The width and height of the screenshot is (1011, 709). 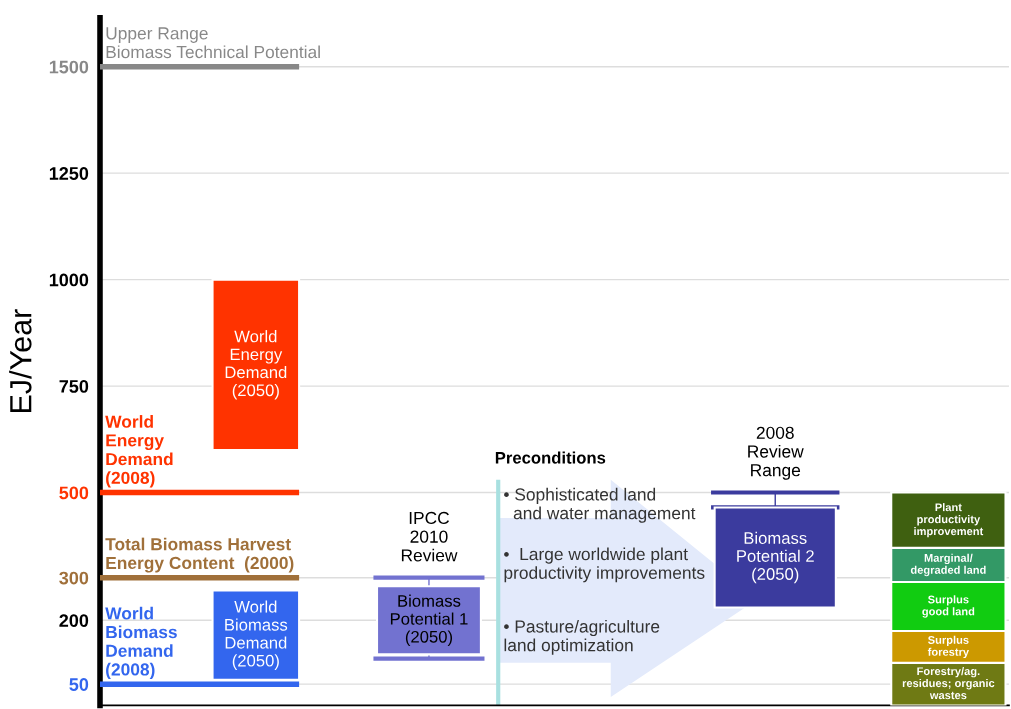 What do you see at coordinates (550, 457) in the screenshot?
I see `annotation: Preconditions` at bounding box center [550, 457].